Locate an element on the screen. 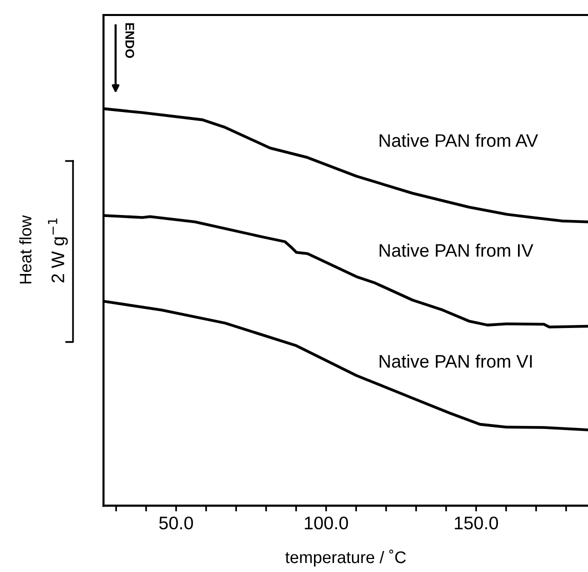 This screenshot has width=588, height=572. series-label: Native PAN from IV is located at coordinates (457, 250).